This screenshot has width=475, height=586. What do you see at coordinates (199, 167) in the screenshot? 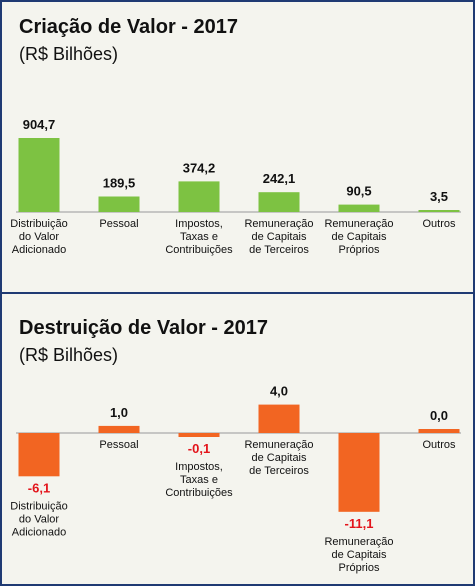
I see `data-label: 374,2` at bounding box center [199, 167].